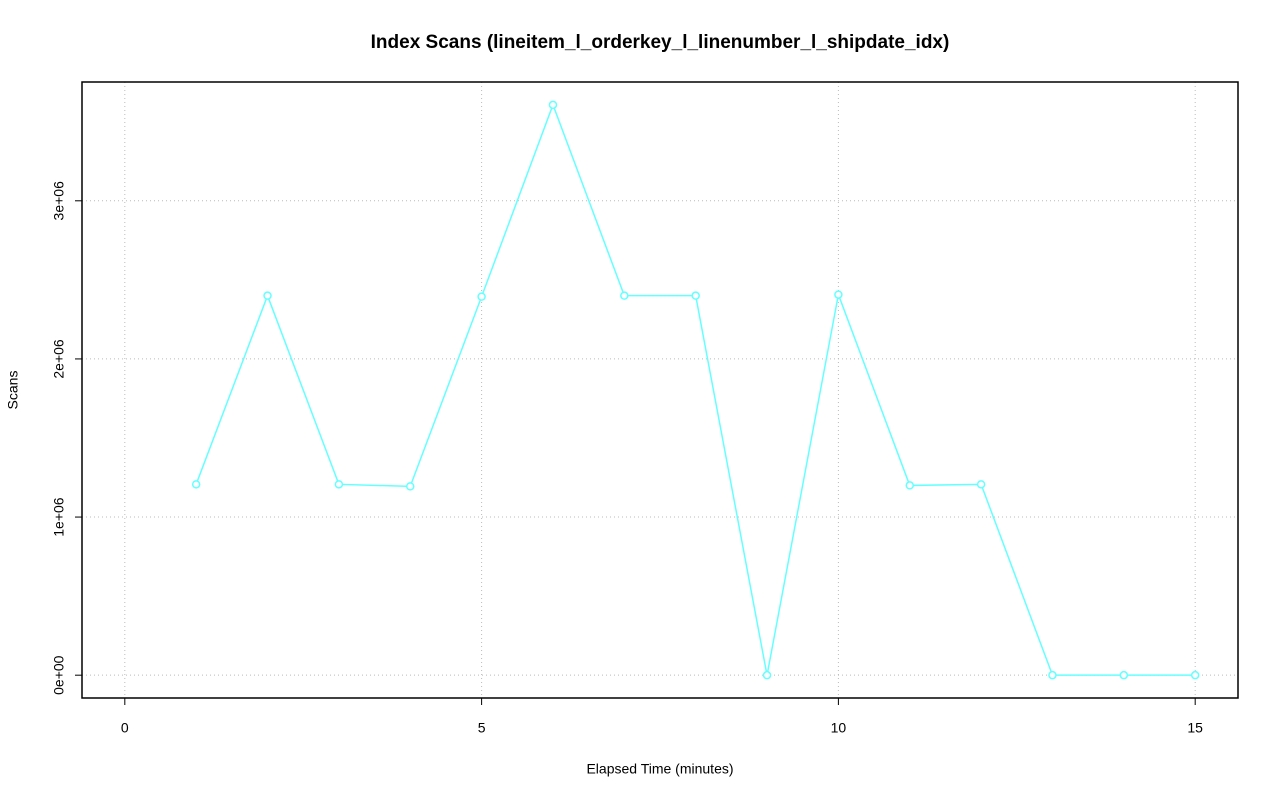 This screenshot has height=801, width=1280. Describe the element at coordinates (659, 769) in the screenshot. I see `x-axis-label: Elapsed Time (minutes)` at that location.